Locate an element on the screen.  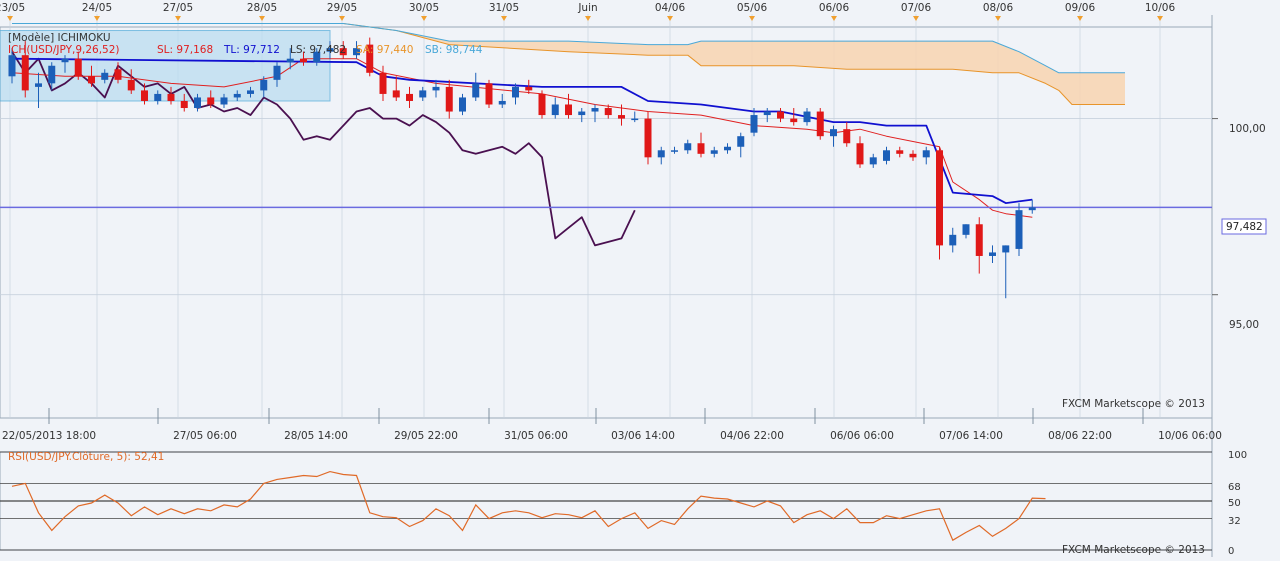
rsi-level-label: 0 is located at coordinates (1231, 551).